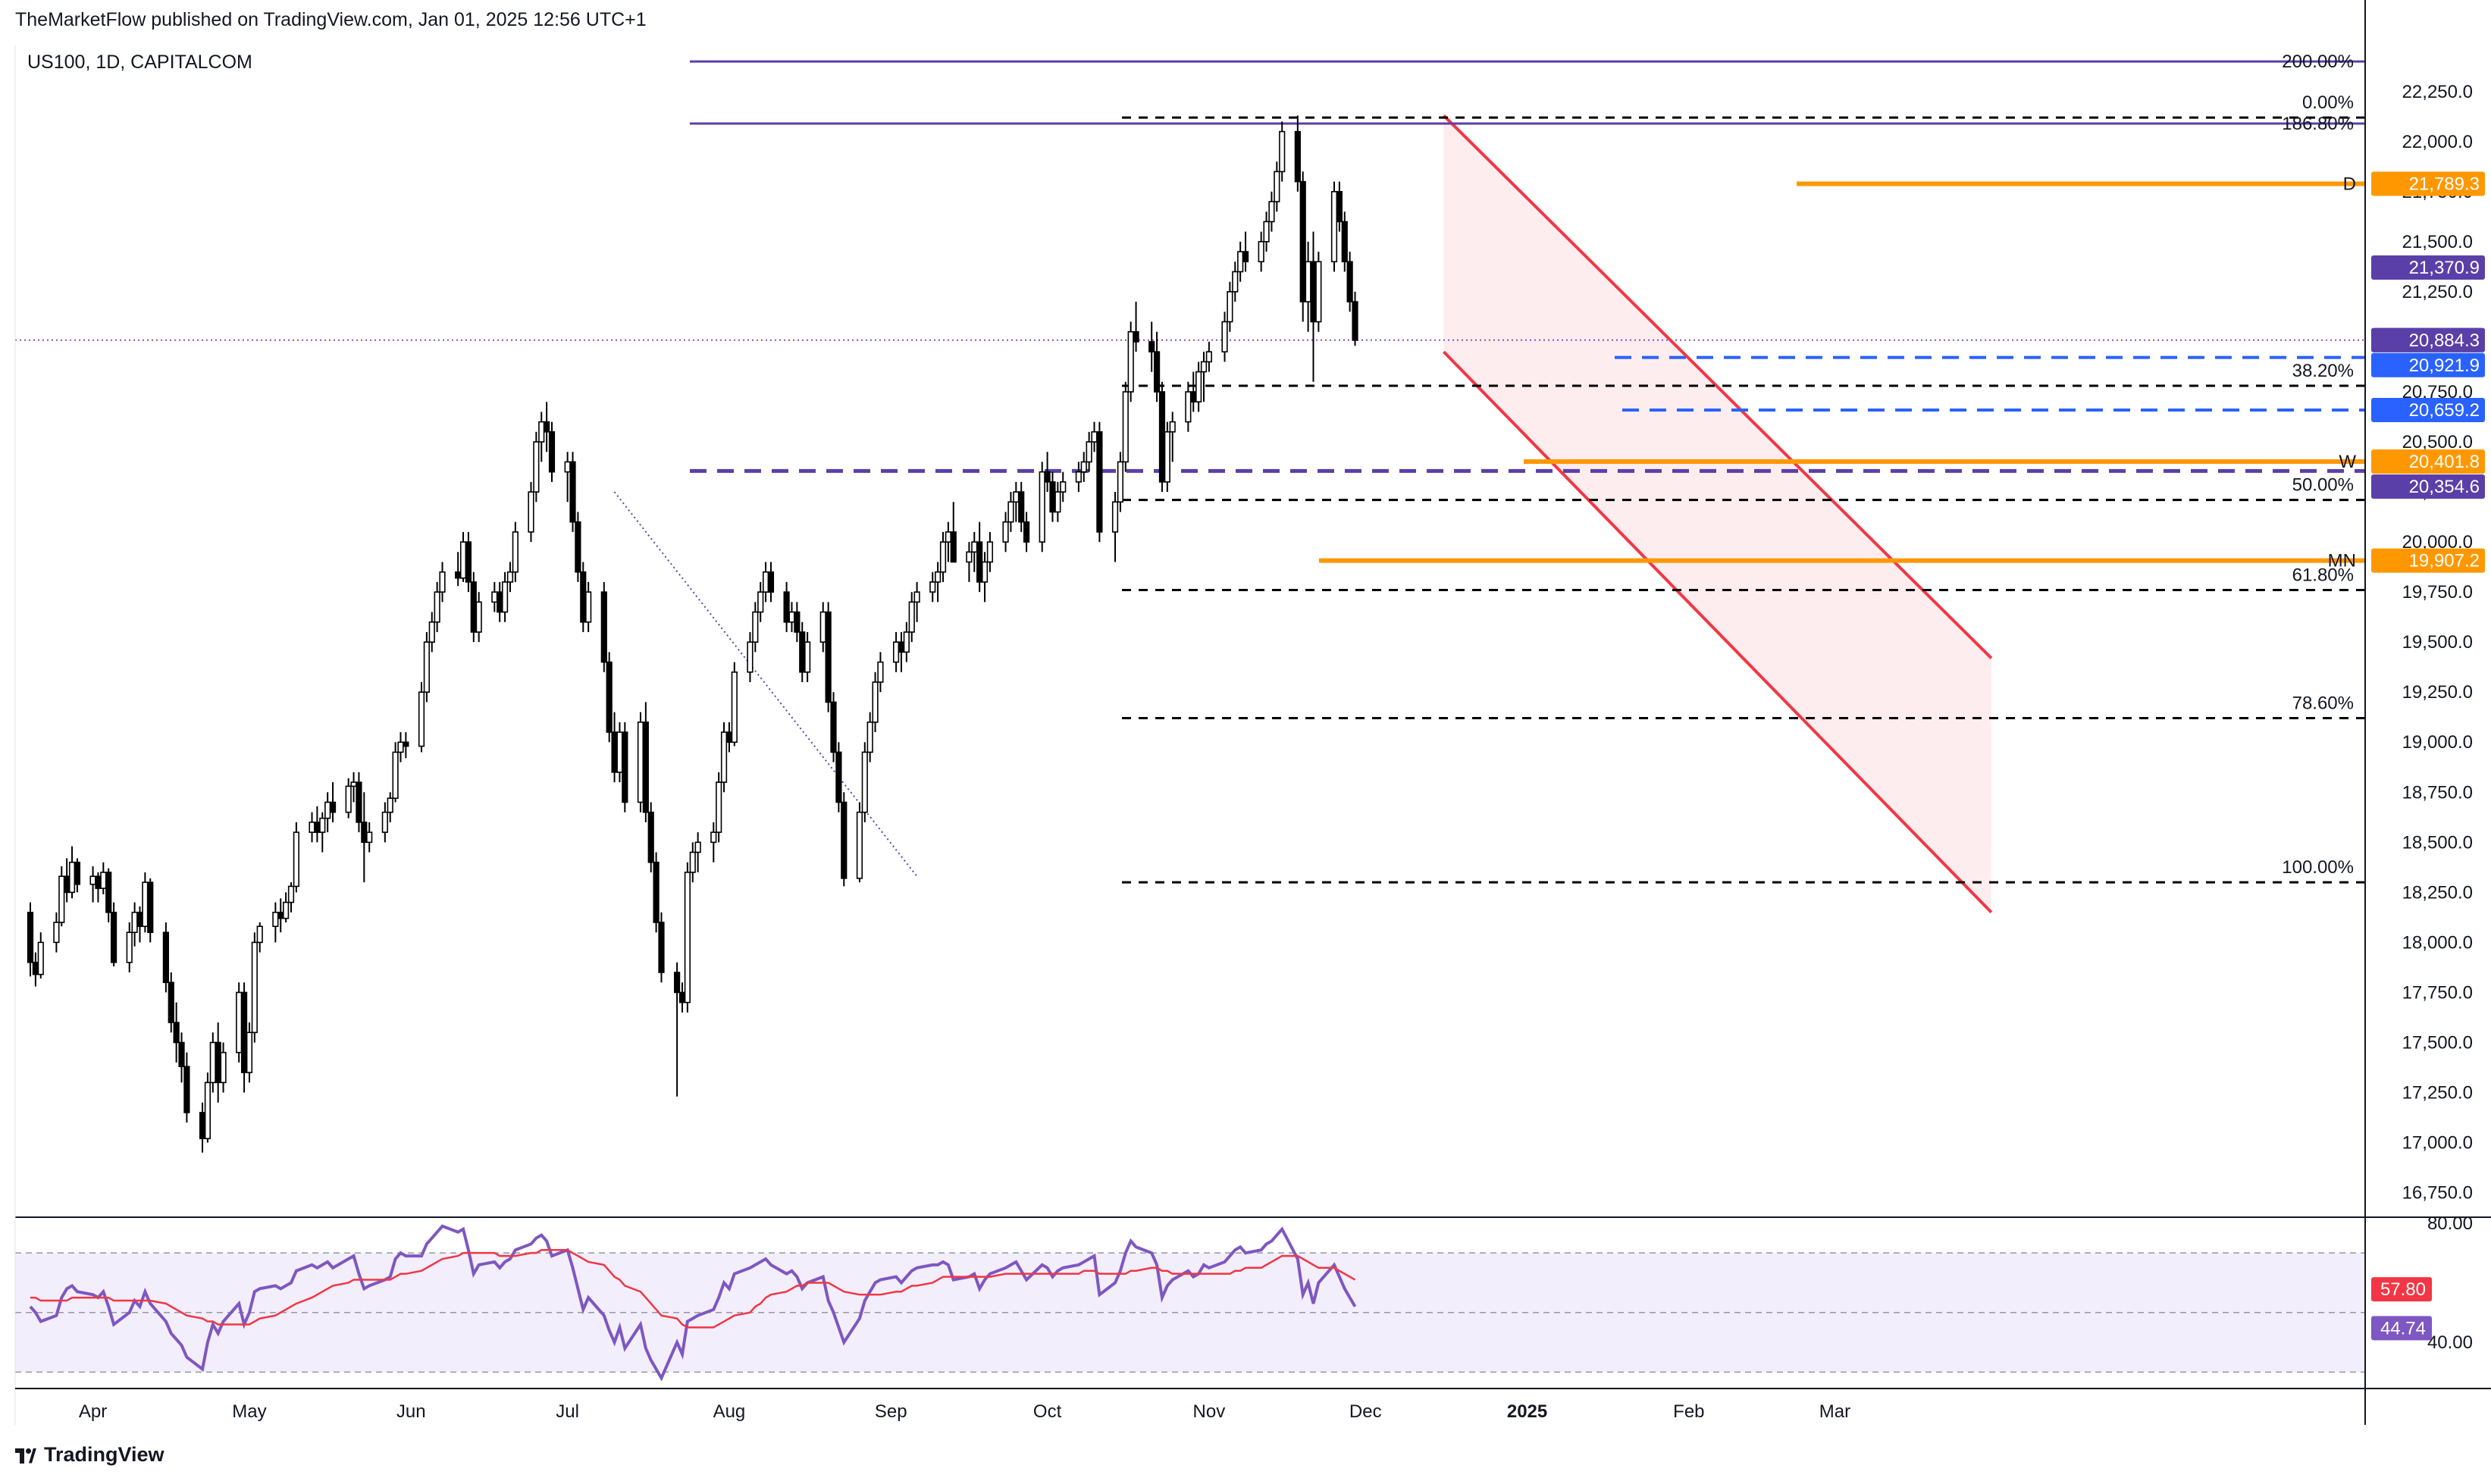 The width and height of the screenshot is (2491, 1484). What do you see at coordinates (1688, 1412) in the screenshot?
I see `time-tick-label: Feb` at bounding box center [1688, 1412].